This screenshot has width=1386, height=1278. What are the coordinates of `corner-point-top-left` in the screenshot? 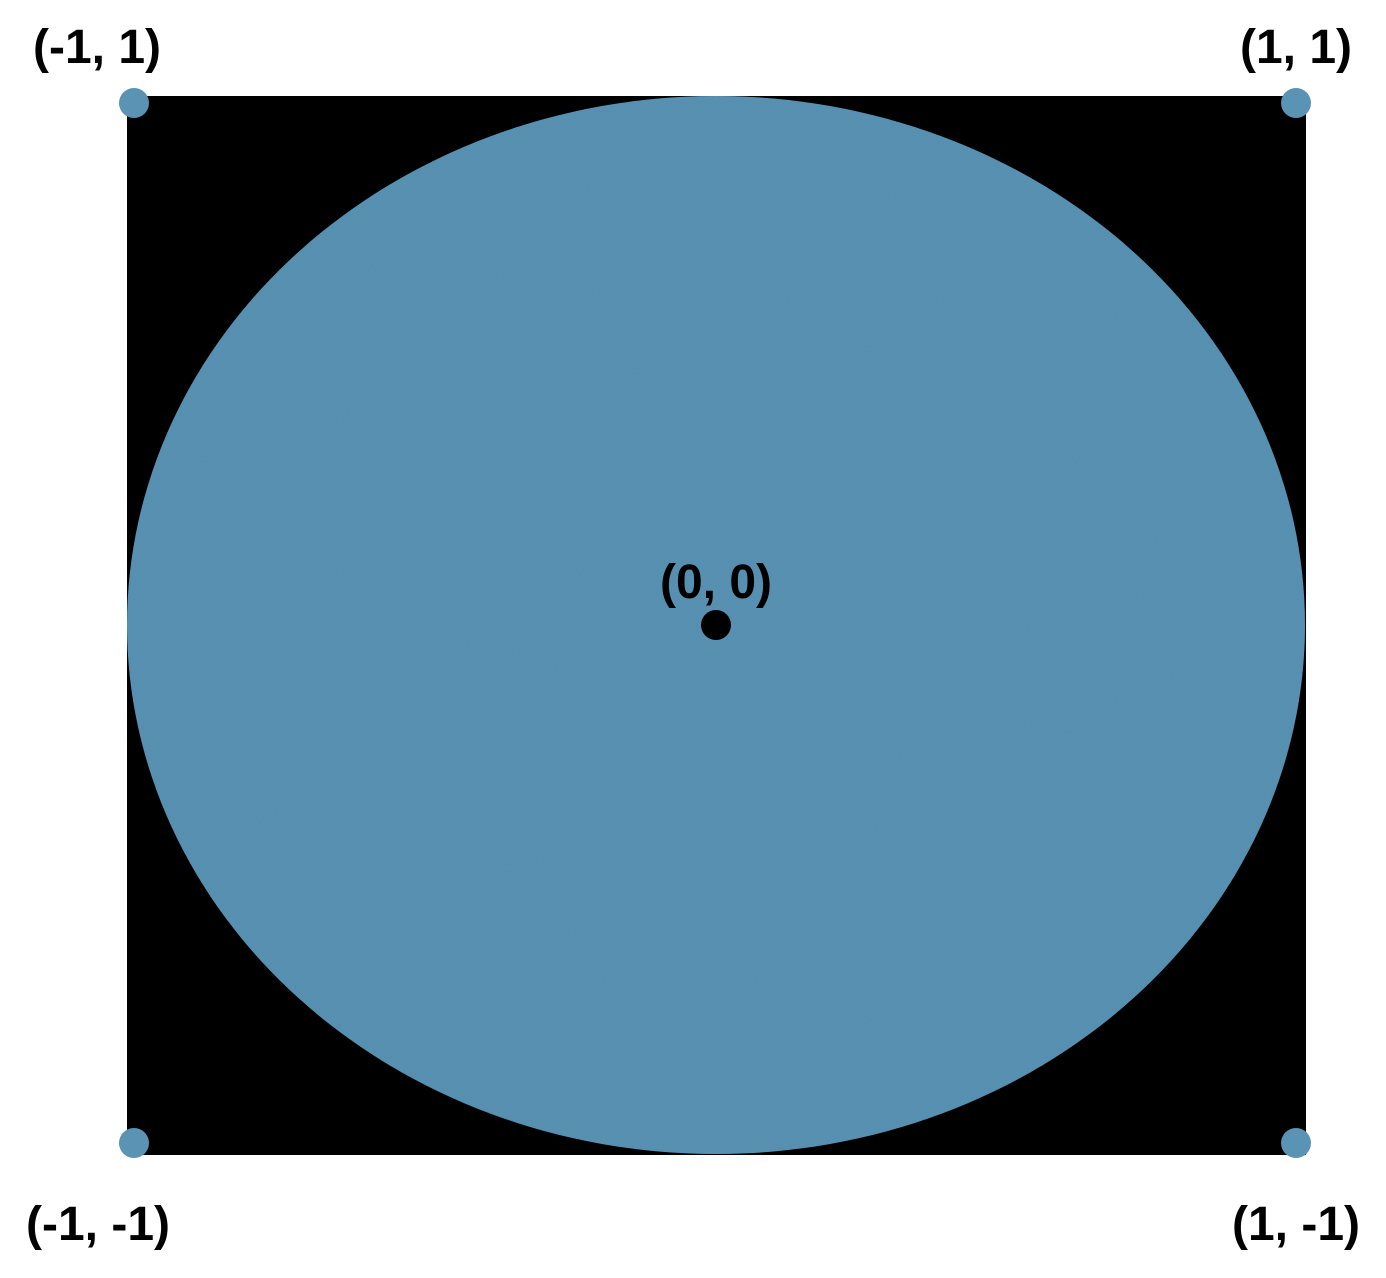 It's located at (134, 103).